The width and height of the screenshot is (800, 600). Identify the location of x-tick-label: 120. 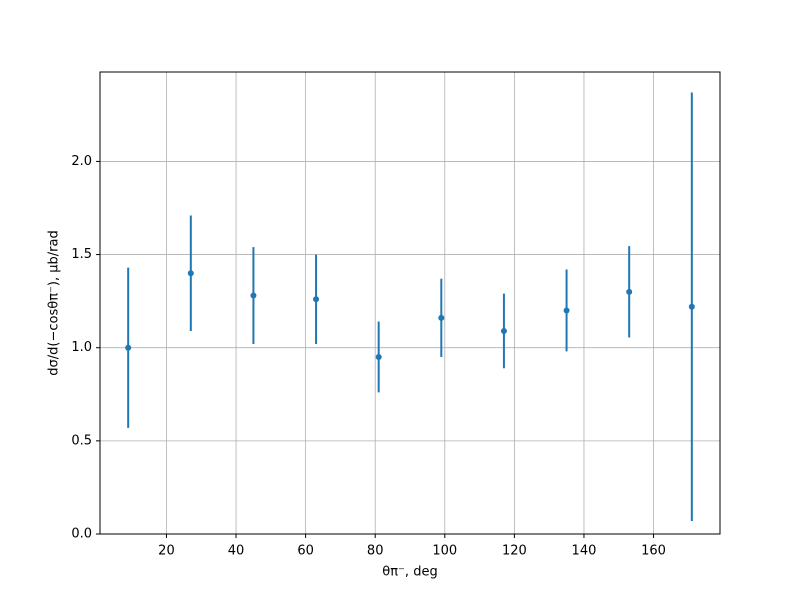
(514, 551).